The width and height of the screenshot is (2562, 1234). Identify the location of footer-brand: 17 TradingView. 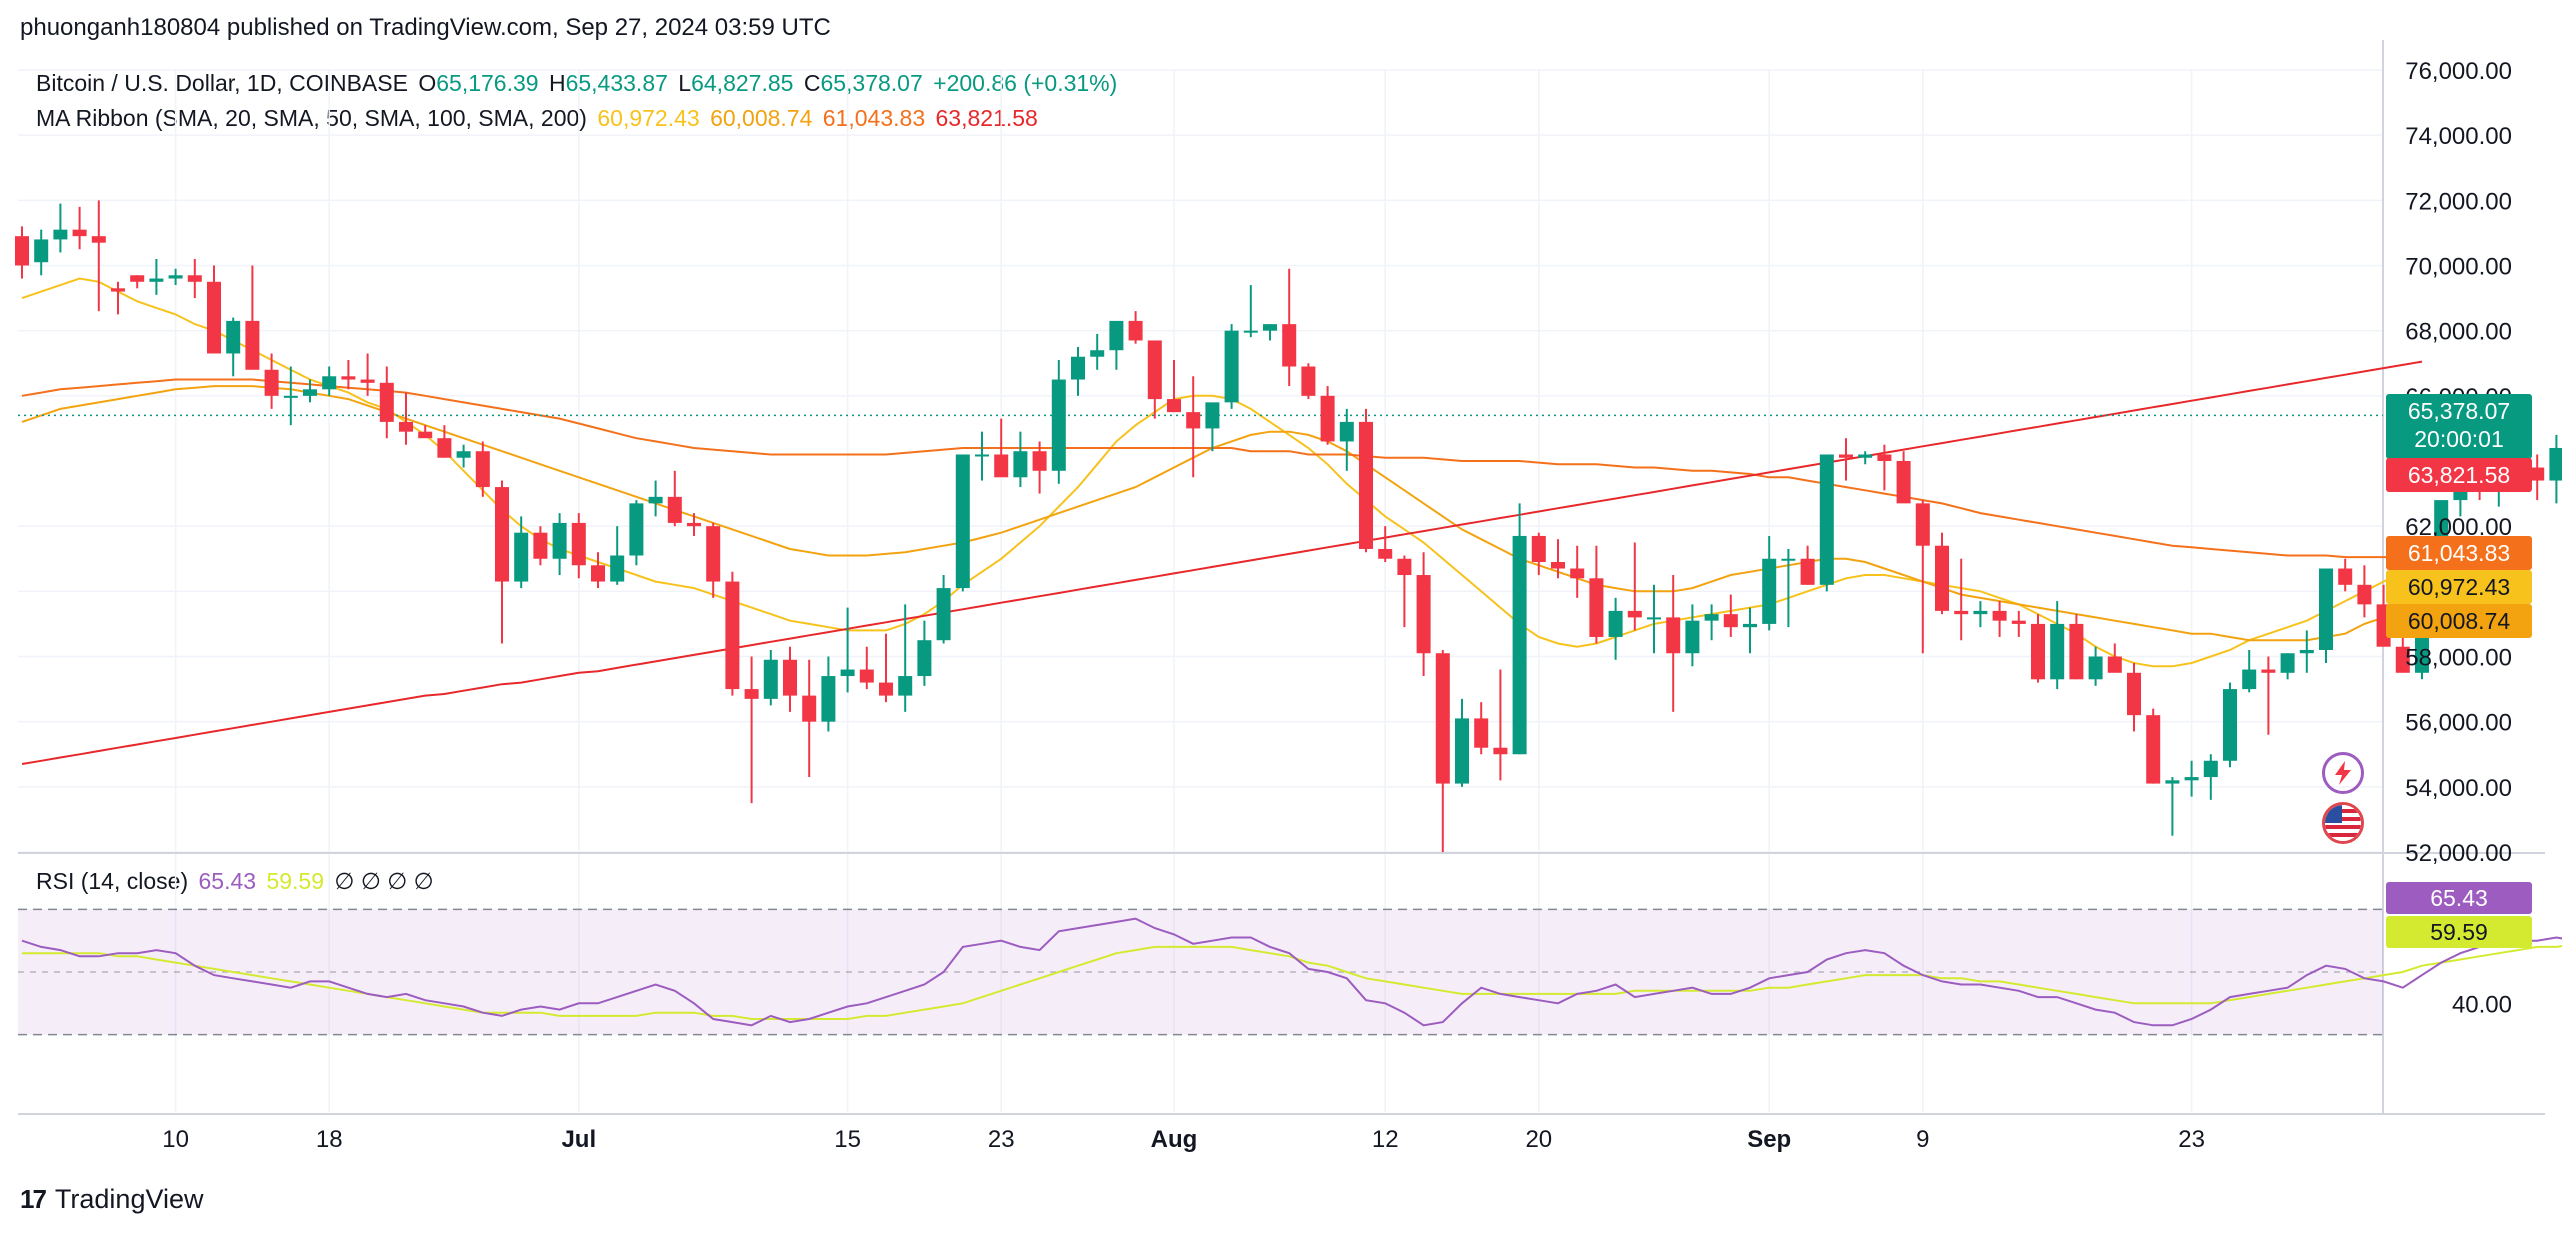
(112, 1199).